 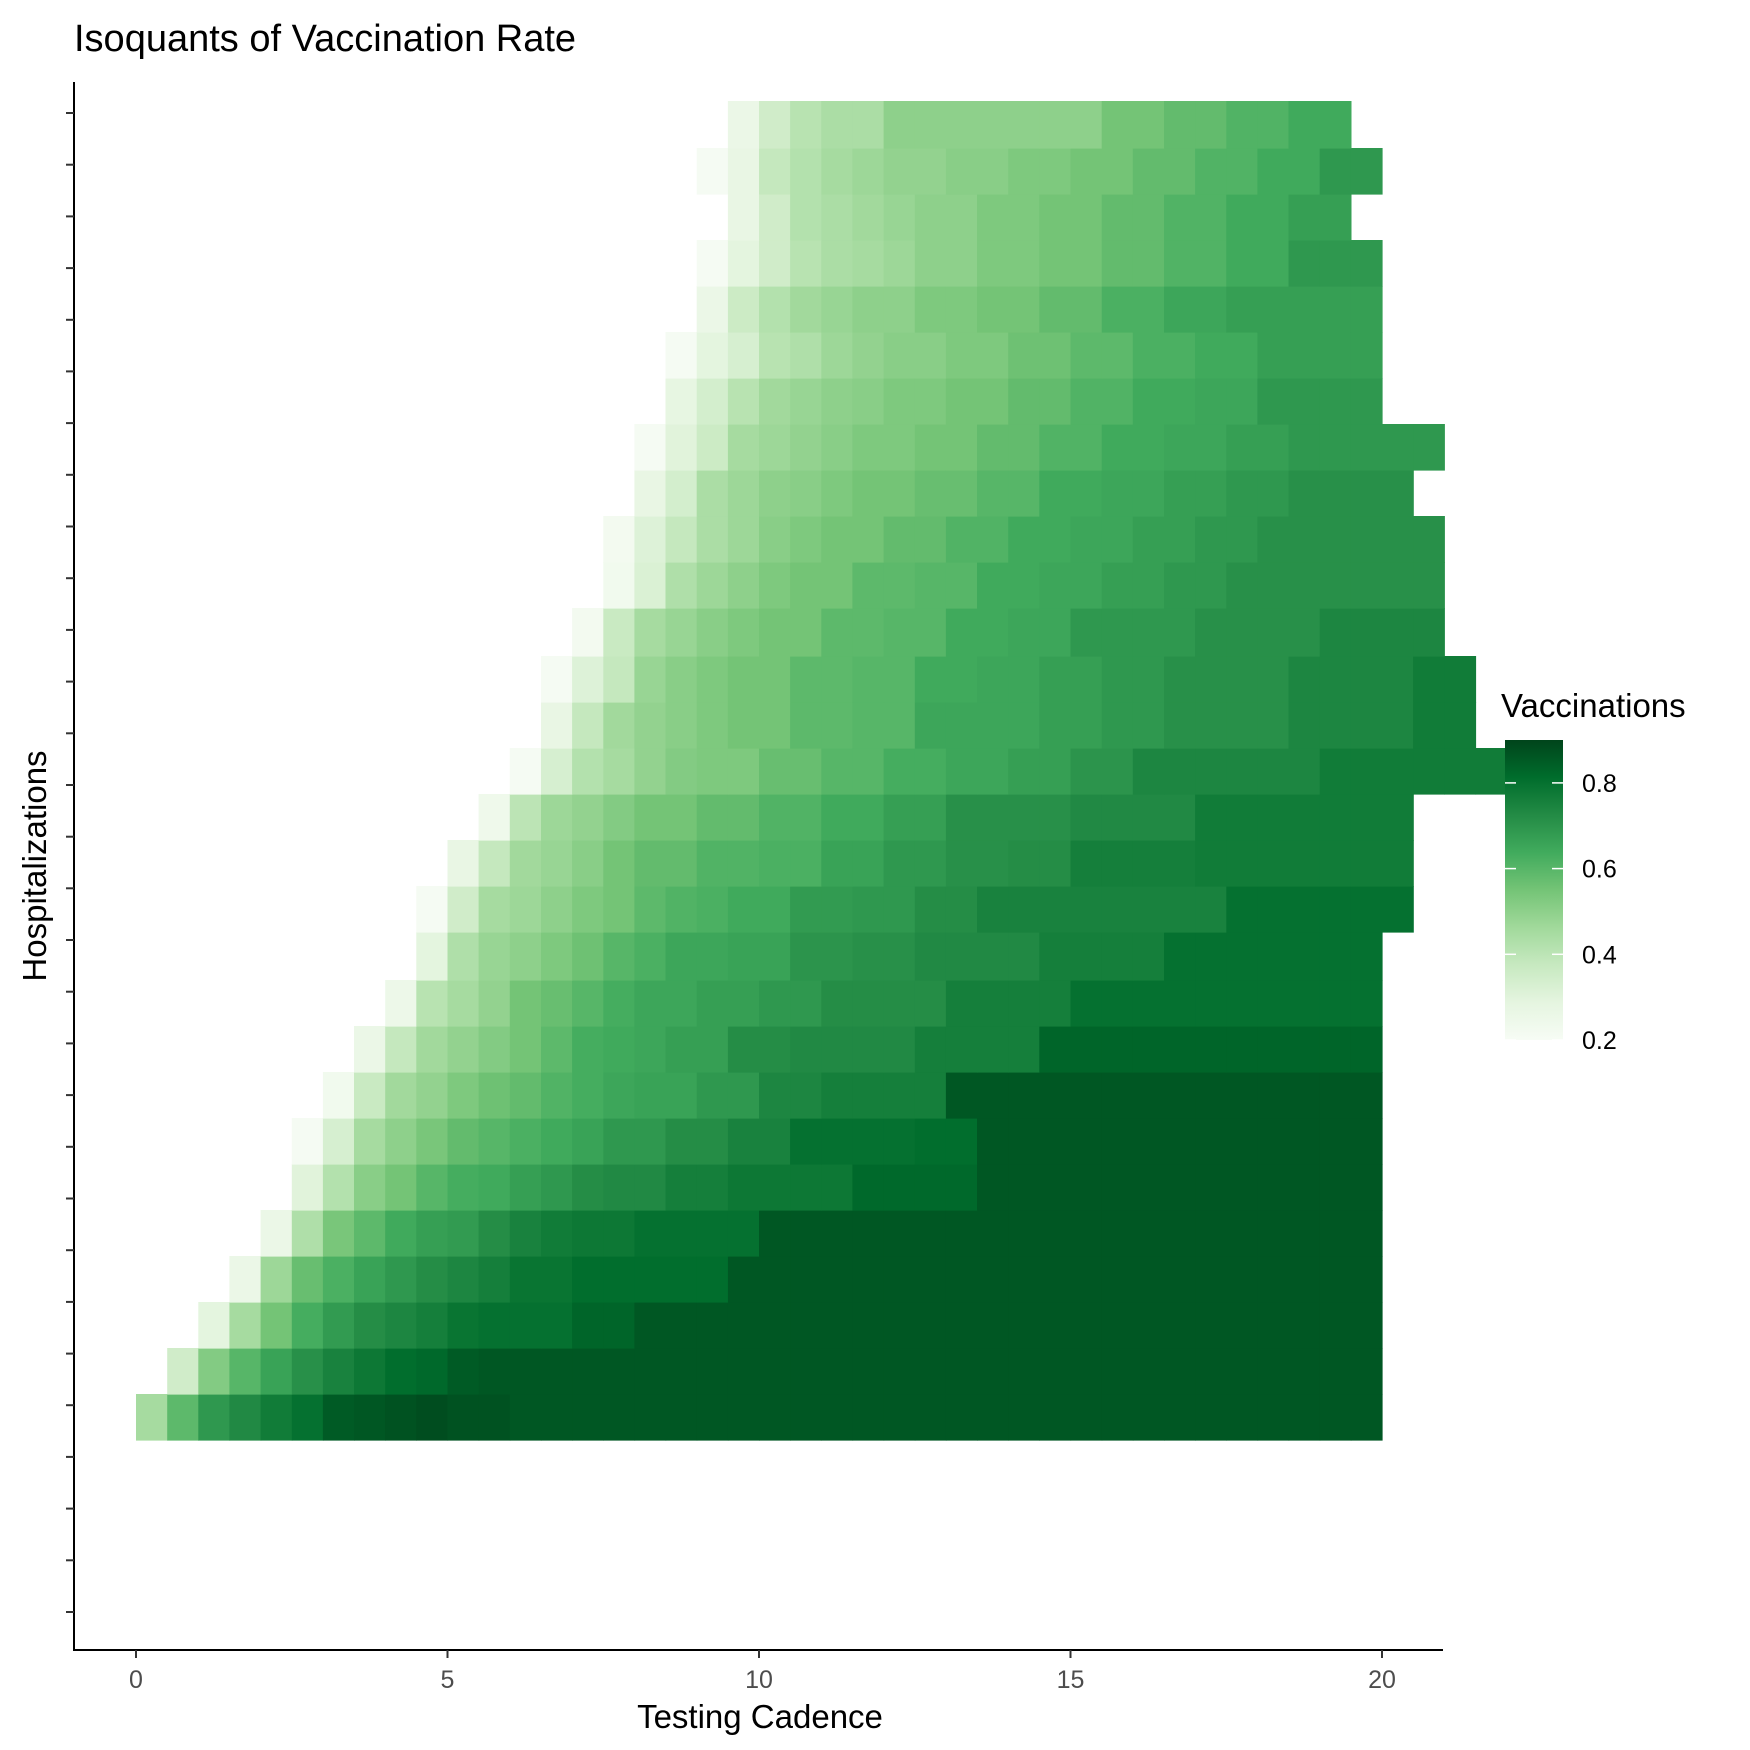 I want to click on x-tick-label: 0, so click(x=136, y=1680).